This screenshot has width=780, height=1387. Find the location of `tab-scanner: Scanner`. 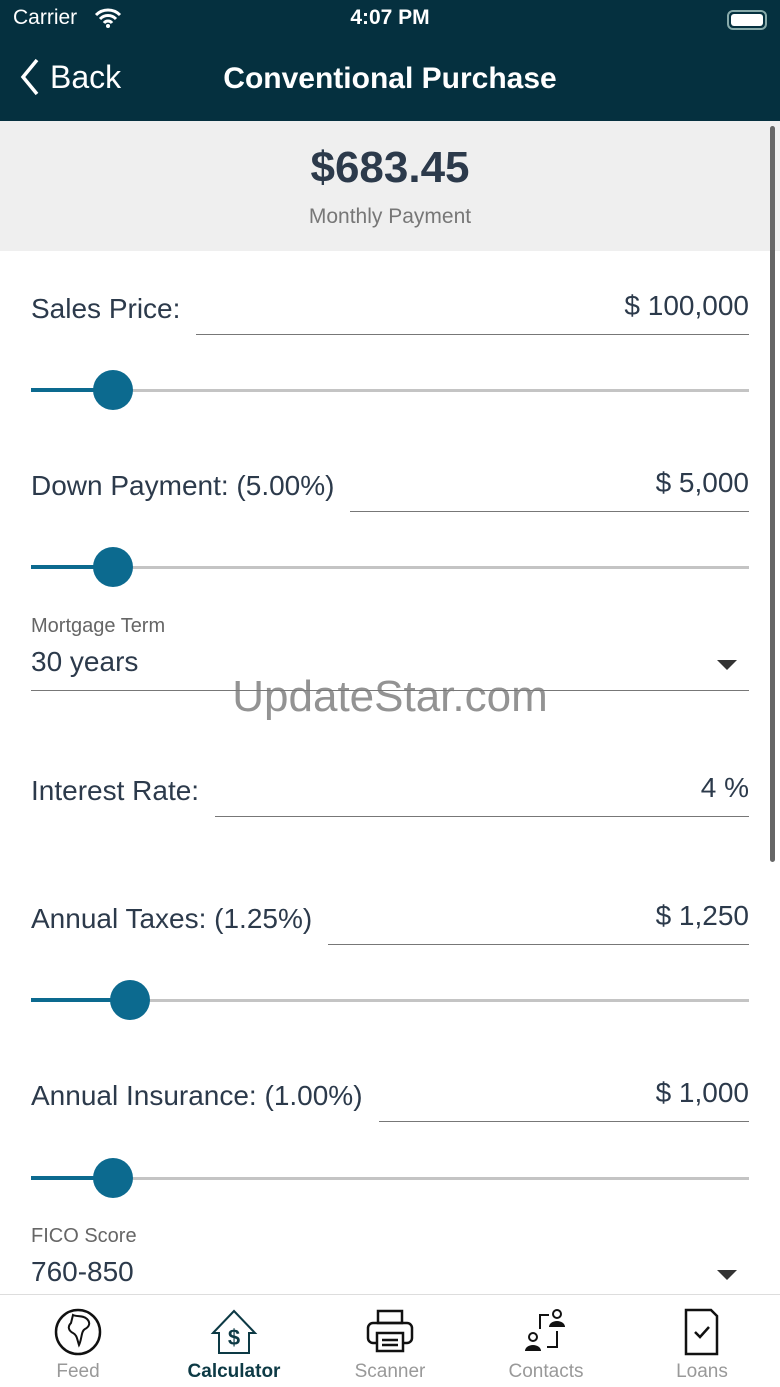

tab-scanner: Scanner is located at coordinates (390, 1341).